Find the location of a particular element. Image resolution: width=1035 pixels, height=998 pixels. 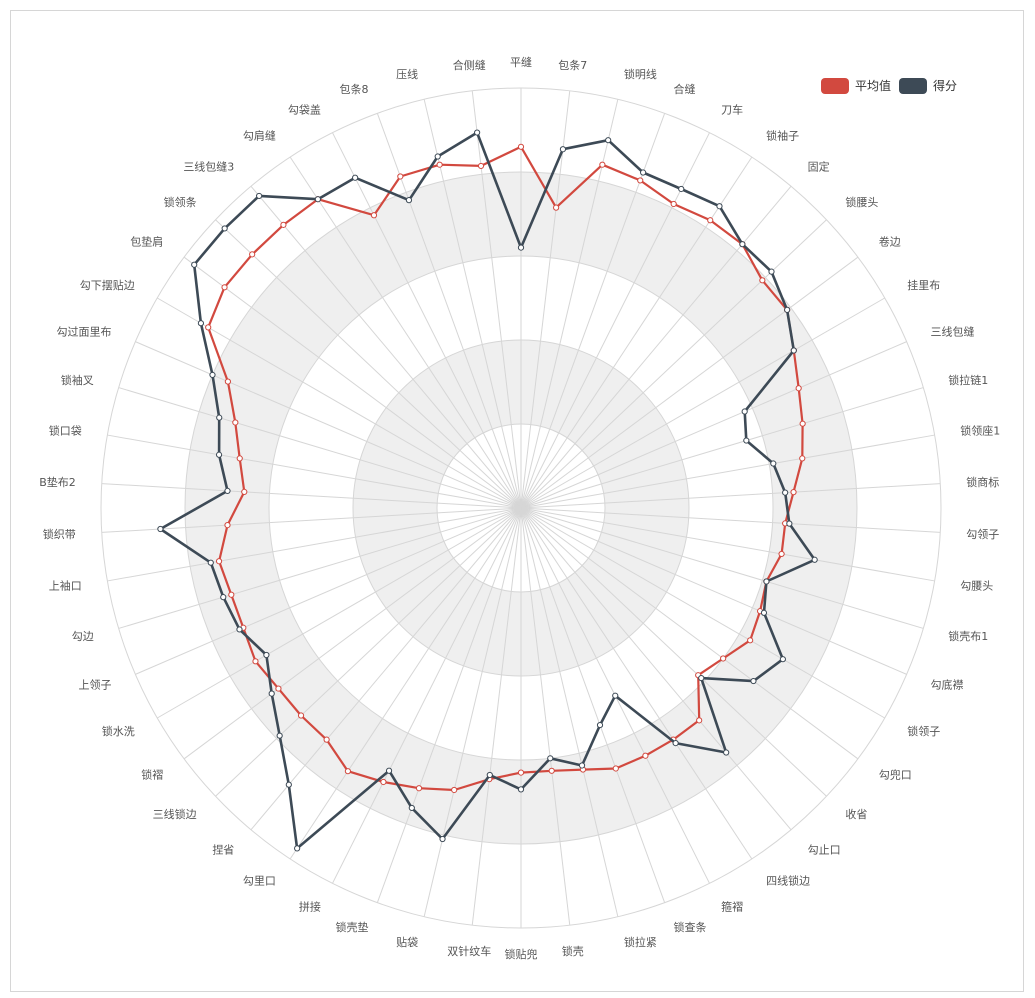

legend-item-score: 得分 is located at coordinates (928, 85).